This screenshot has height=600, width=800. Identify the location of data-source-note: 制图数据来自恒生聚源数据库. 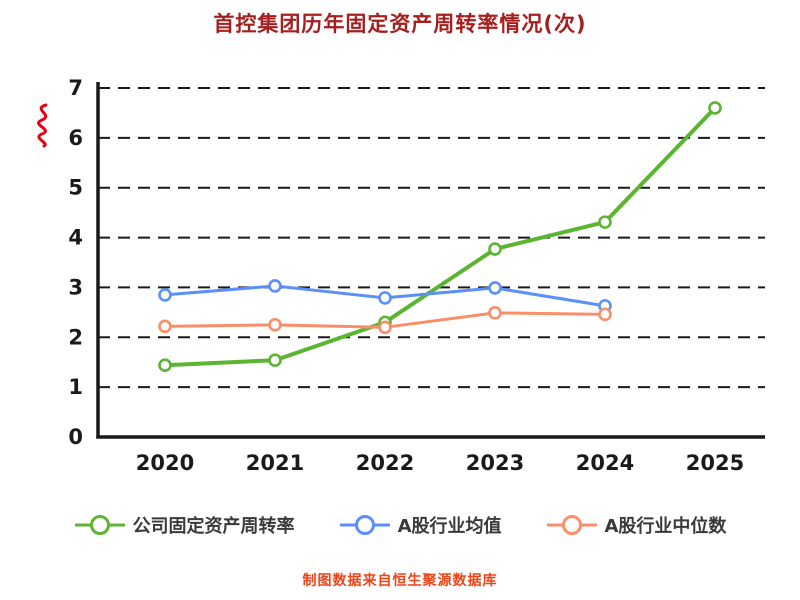
(400, 581).